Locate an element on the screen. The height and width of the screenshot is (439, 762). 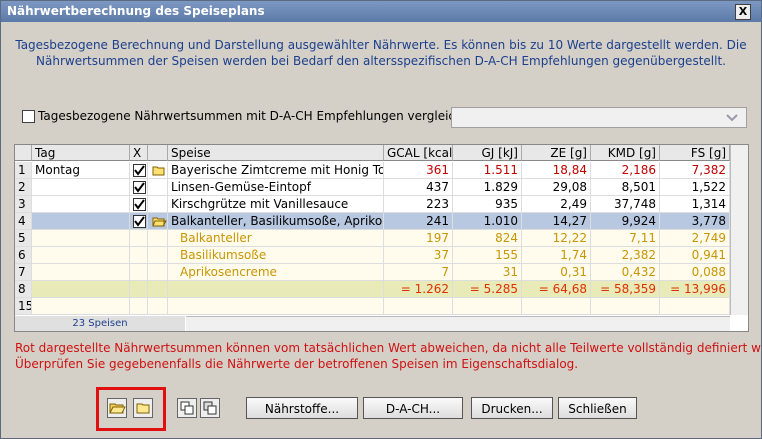
value-cell: 2,382 is located at coordinates (625, 255).